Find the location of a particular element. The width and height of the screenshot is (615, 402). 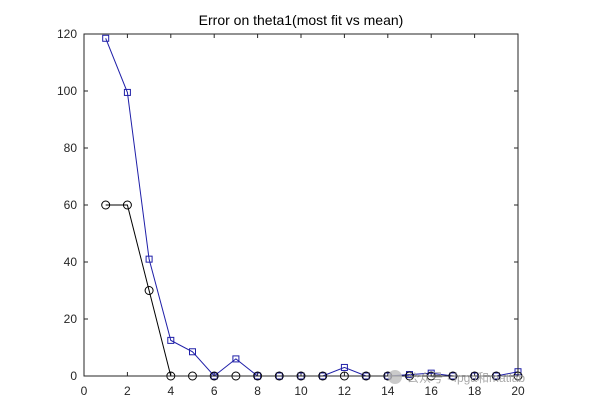

x-tick-label: 14 is located at coordinates (388, 391).